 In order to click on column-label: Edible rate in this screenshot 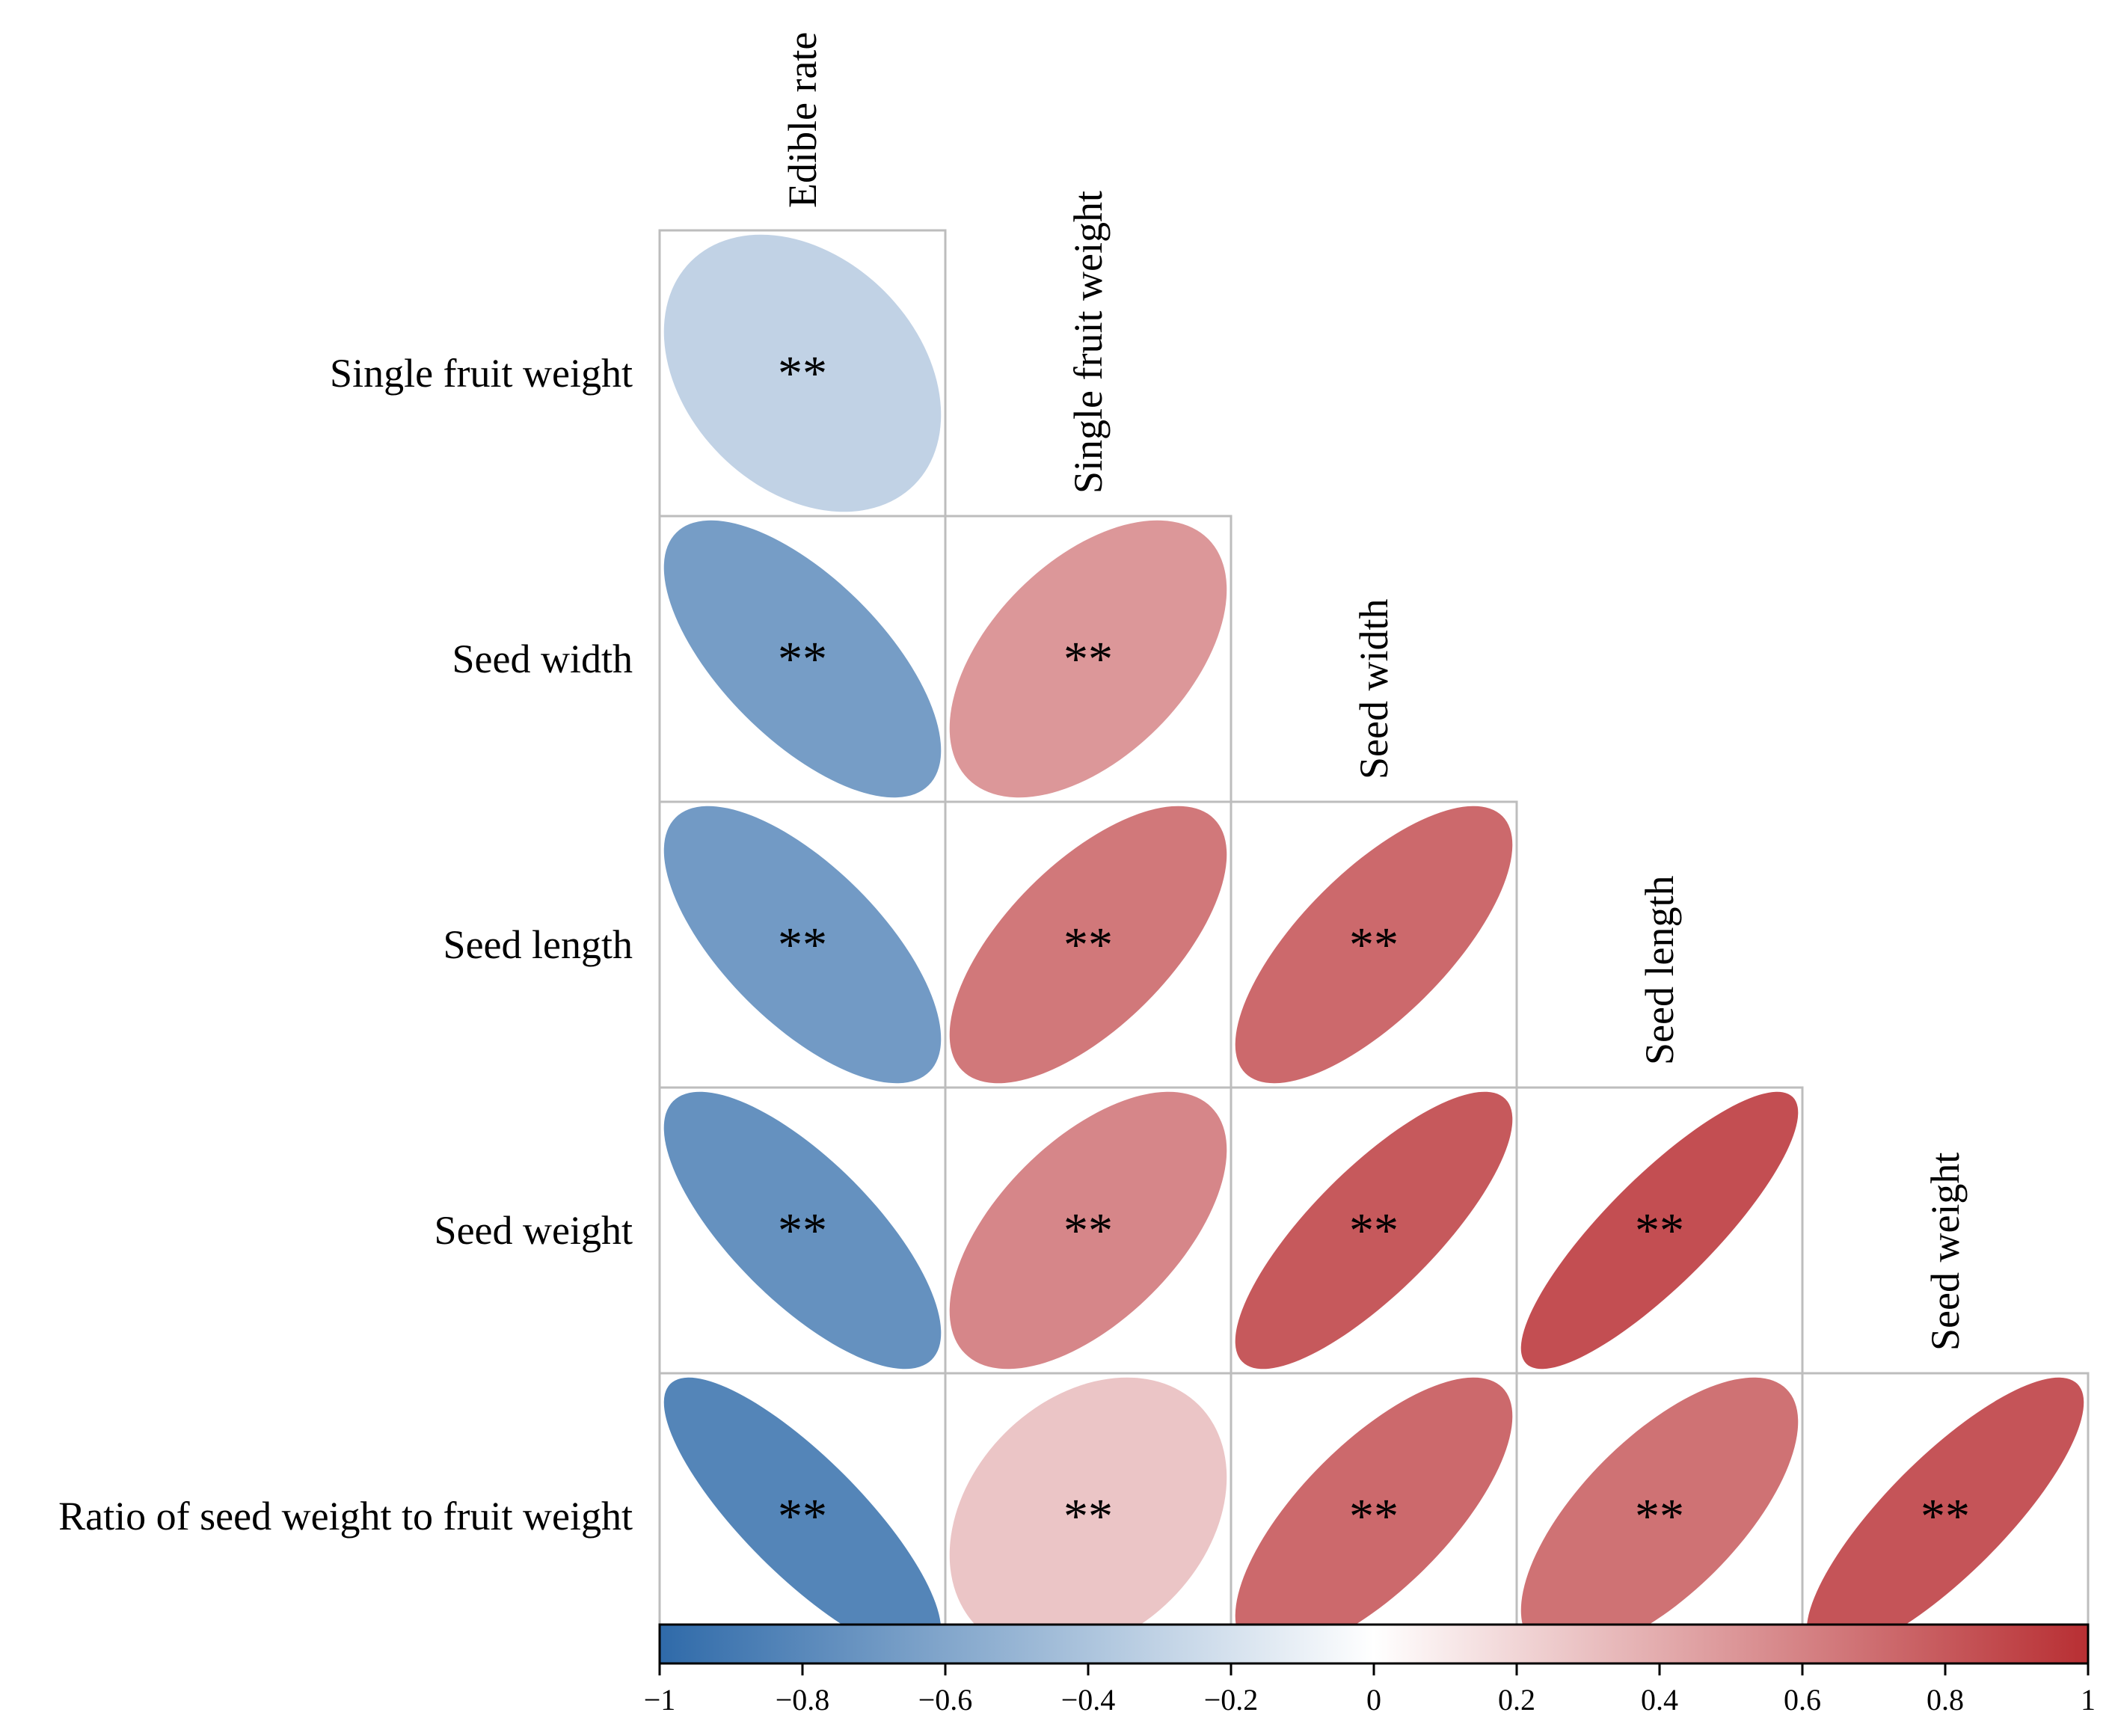, I will do `click(802, 120)`.